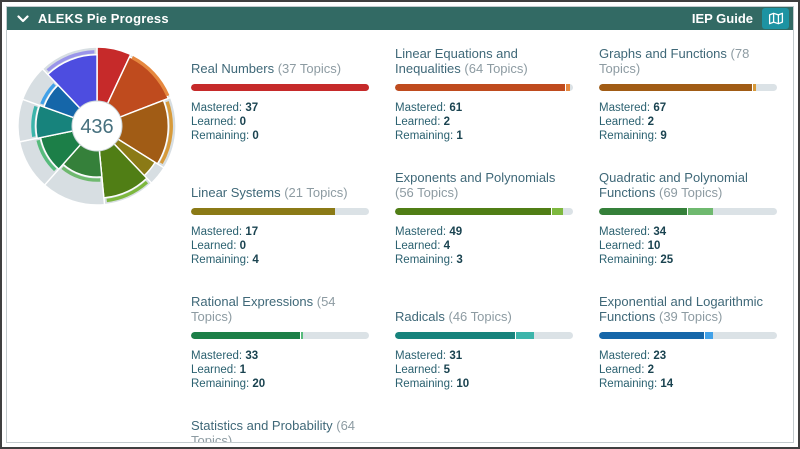 This screenshot has width=800, height=449. Describe the element at coordinates (663, 53) in the screenshot. I see `topic-name: Graphs and Functions` at that location.